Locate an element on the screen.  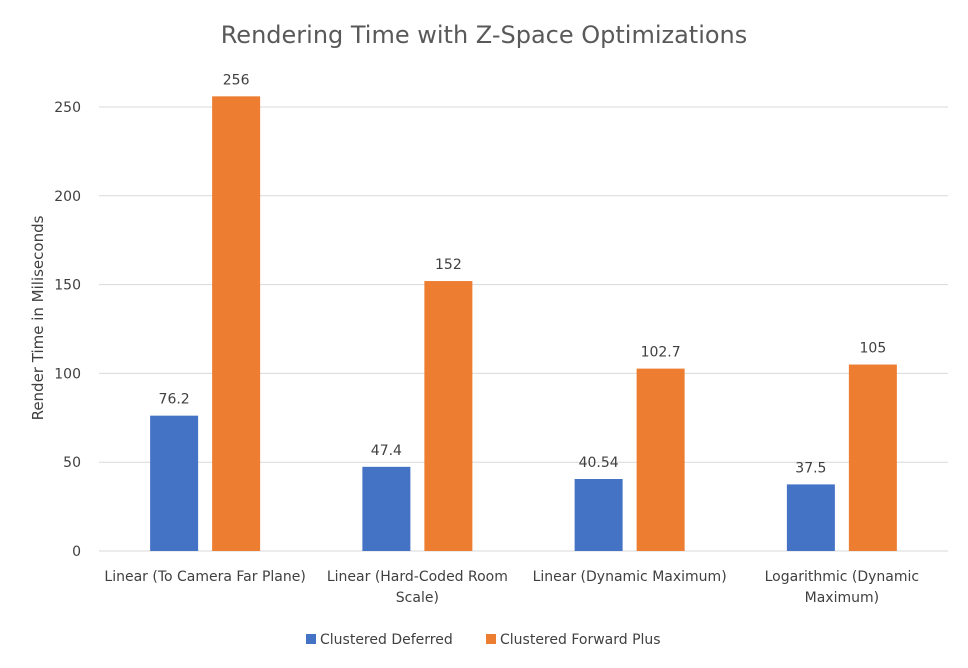
data-label: 40.54 is located at coordinates (599, 463).